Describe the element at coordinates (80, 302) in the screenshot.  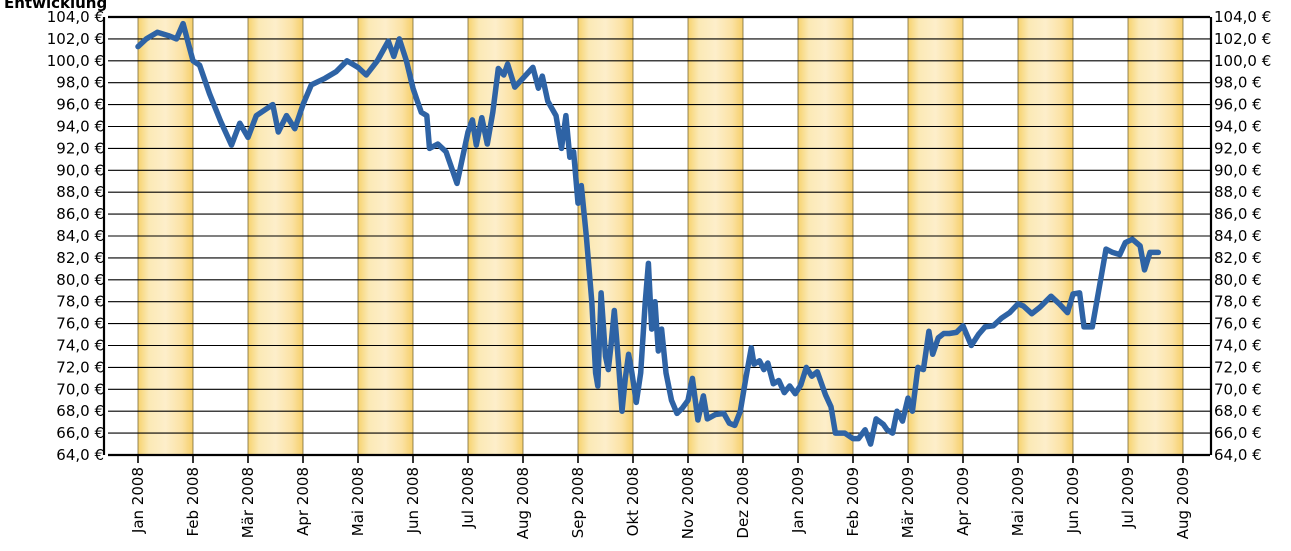
I see `y-tick-label-left: 78,0 €` at that location.